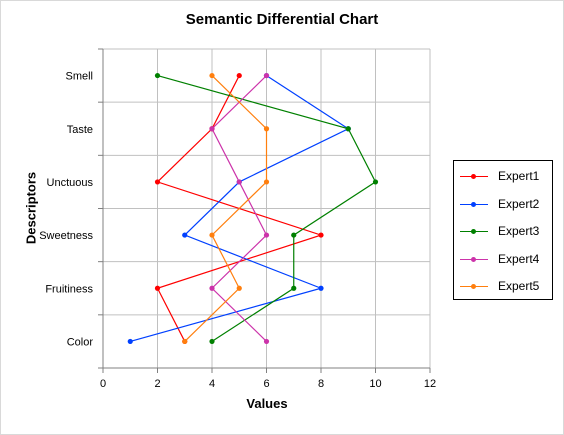 This screenshot has height=435, width=564. What do you see at coordinates (66, 236) in the screenshot?
I see `y-tick-label: Sweetness` at bounding box center [66, 236].